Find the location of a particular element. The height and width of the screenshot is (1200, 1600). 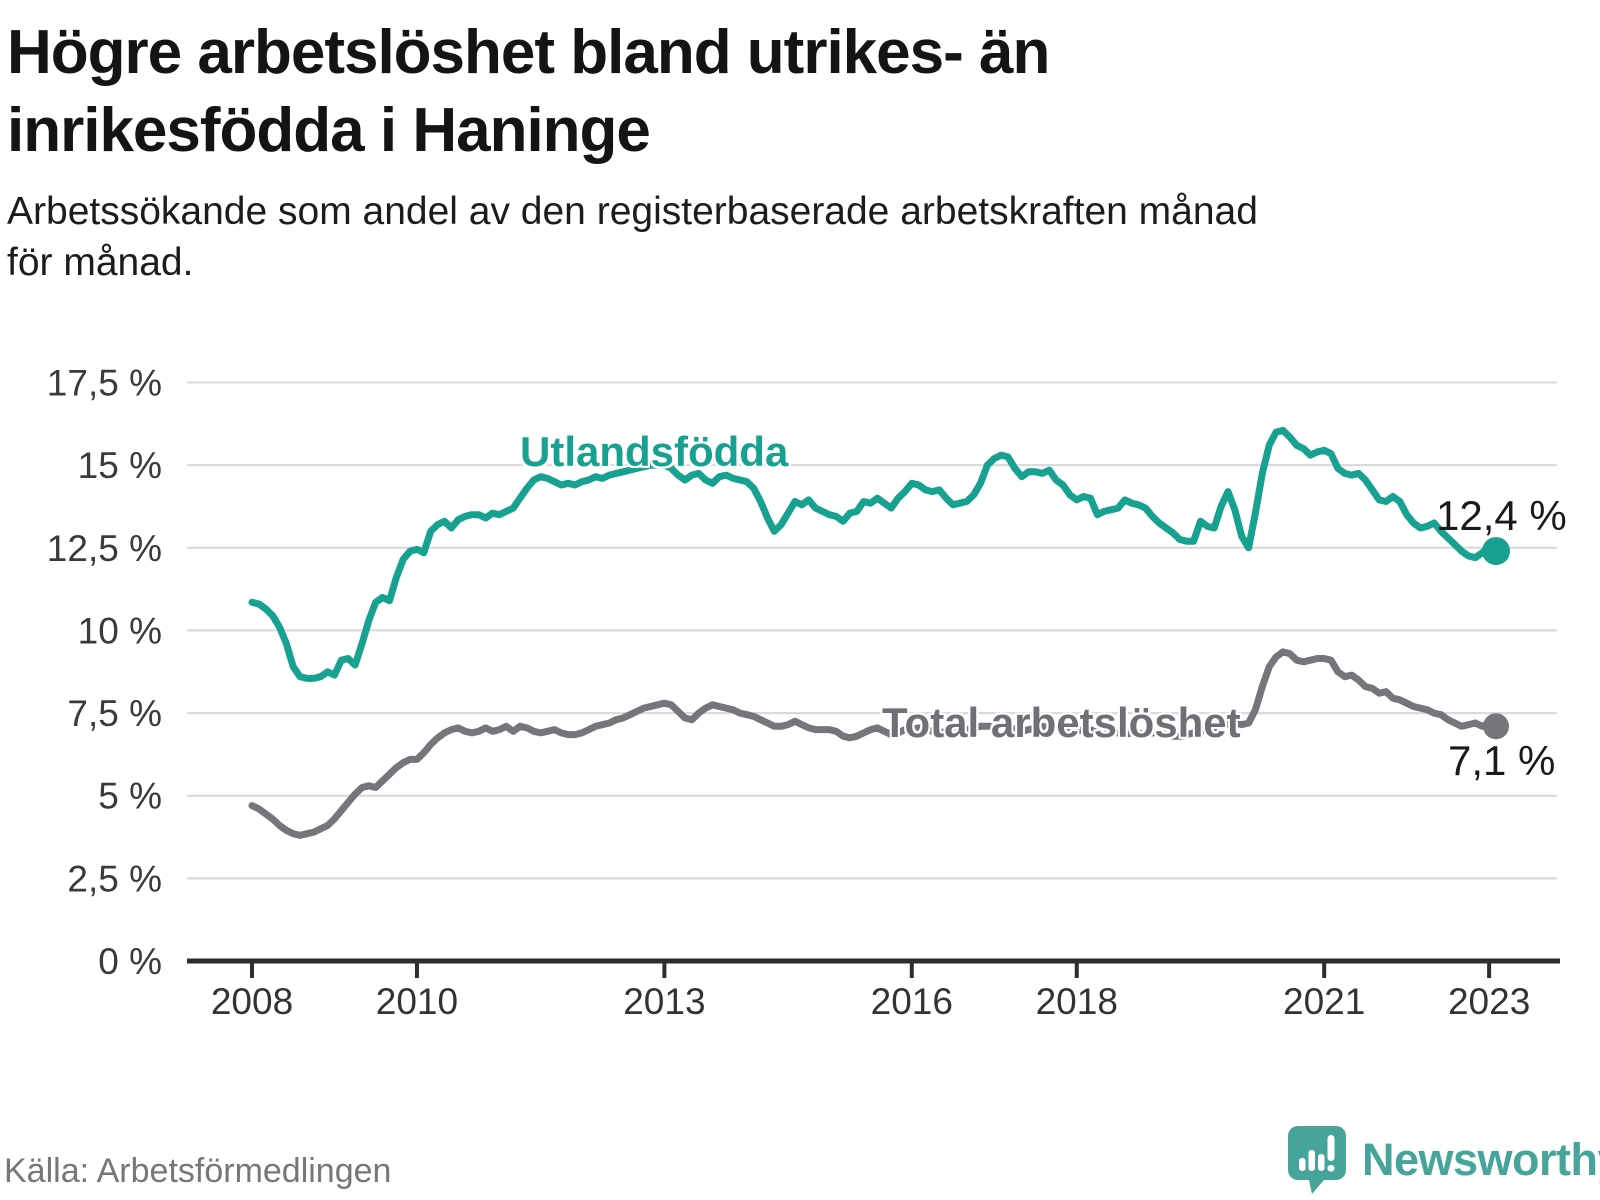

brand-name: Newsworthy is located at coordinates (1481, 1159).